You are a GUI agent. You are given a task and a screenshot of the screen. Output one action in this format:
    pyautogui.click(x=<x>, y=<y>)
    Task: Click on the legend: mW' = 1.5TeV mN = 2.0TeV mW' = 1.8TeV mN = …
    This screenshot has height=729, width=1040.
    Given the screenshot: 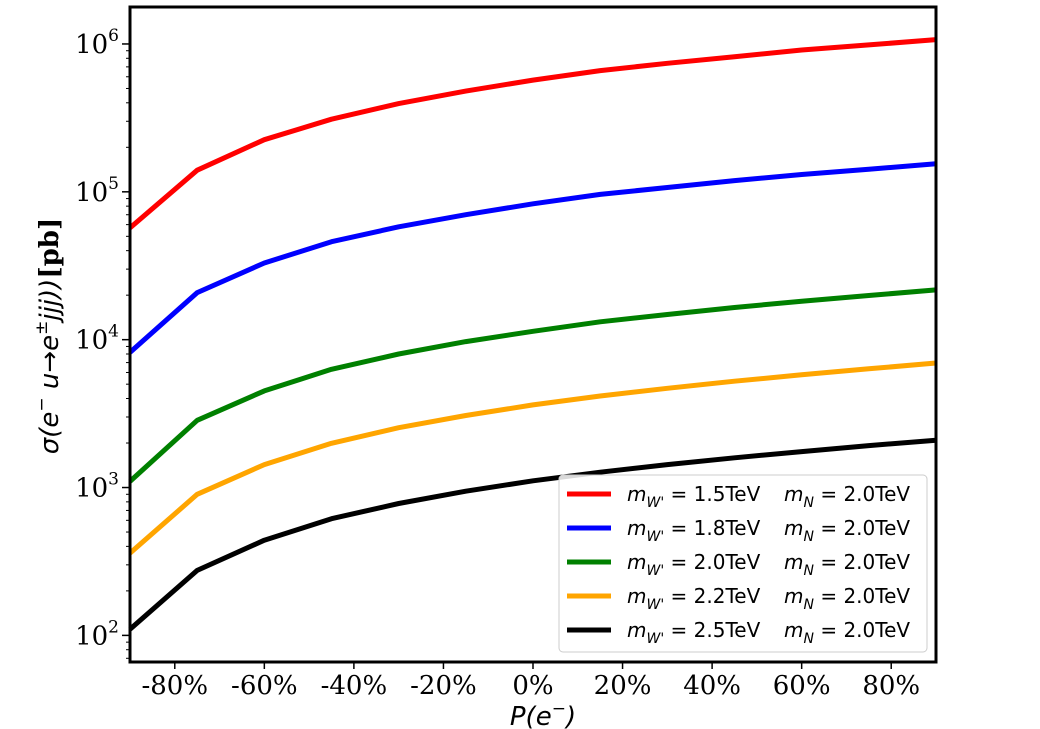 What is the action you would take?
    pyautogui.click(x=743, y=563)
    